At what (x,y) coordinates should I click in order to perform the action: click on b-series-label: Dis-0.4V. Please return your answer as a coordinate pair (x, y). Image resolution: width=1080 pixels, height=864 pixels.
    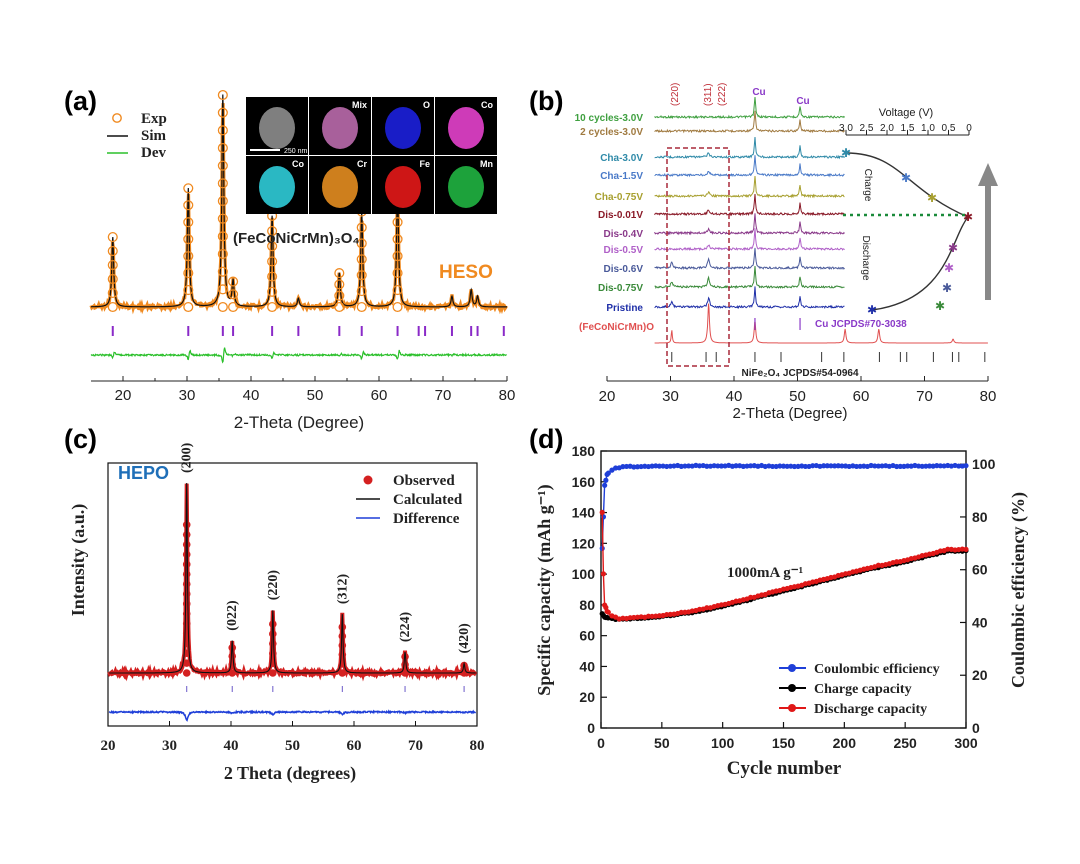
    Looking at the image, I should click on (624, 234).